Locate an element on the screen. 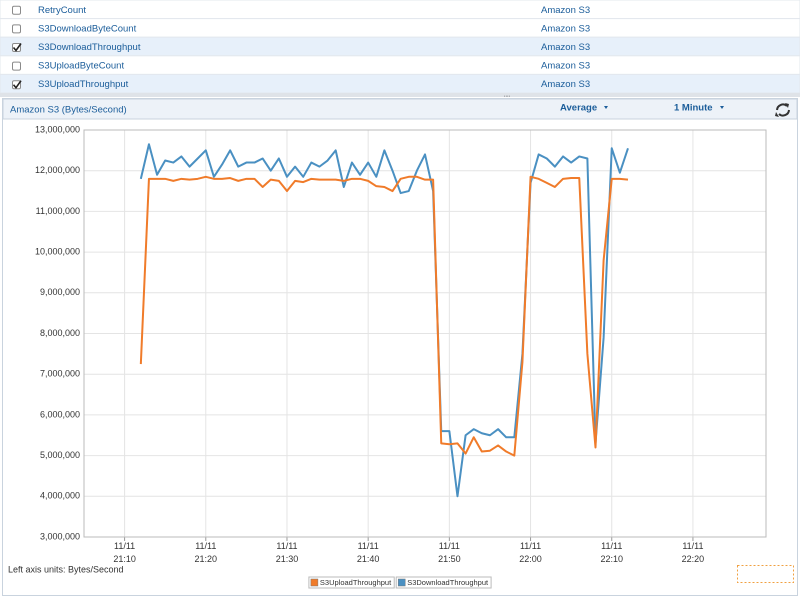 Image resolution: width=800 pixels, height=598 pixels. panel-title: Amazon S3 (Bytes/Second) is located at coordinates (68, 110).